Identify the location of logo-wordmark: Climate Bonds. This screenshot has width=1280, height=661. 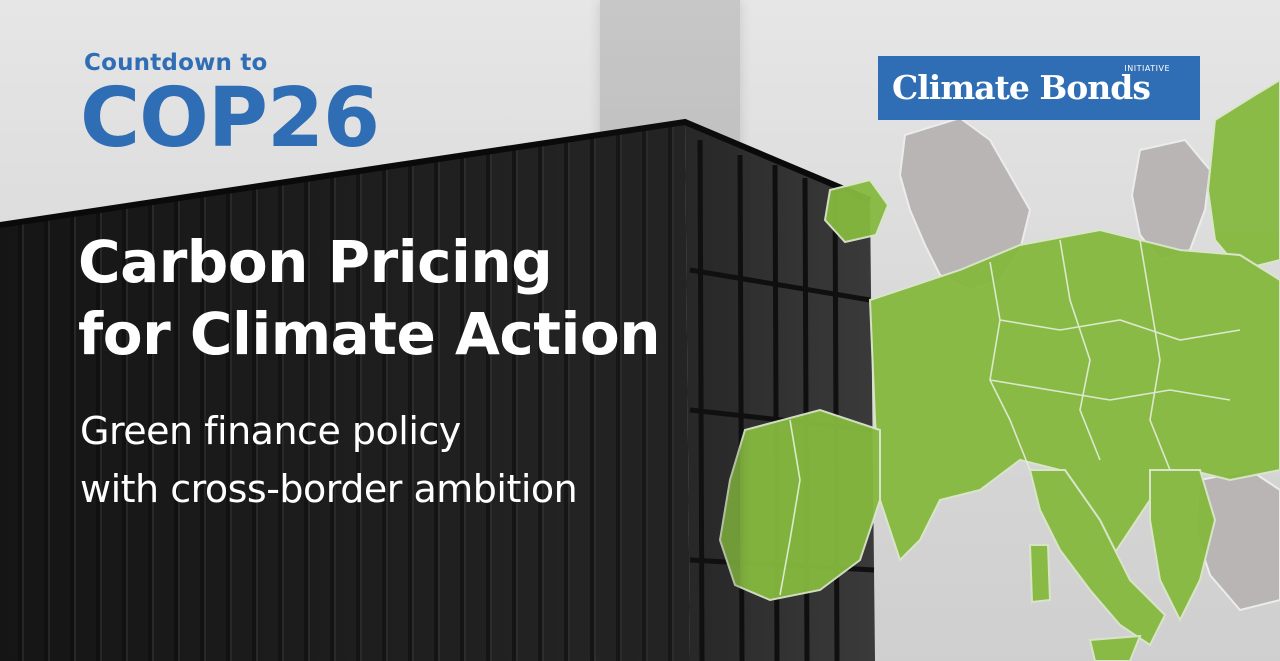
(1021, 87).